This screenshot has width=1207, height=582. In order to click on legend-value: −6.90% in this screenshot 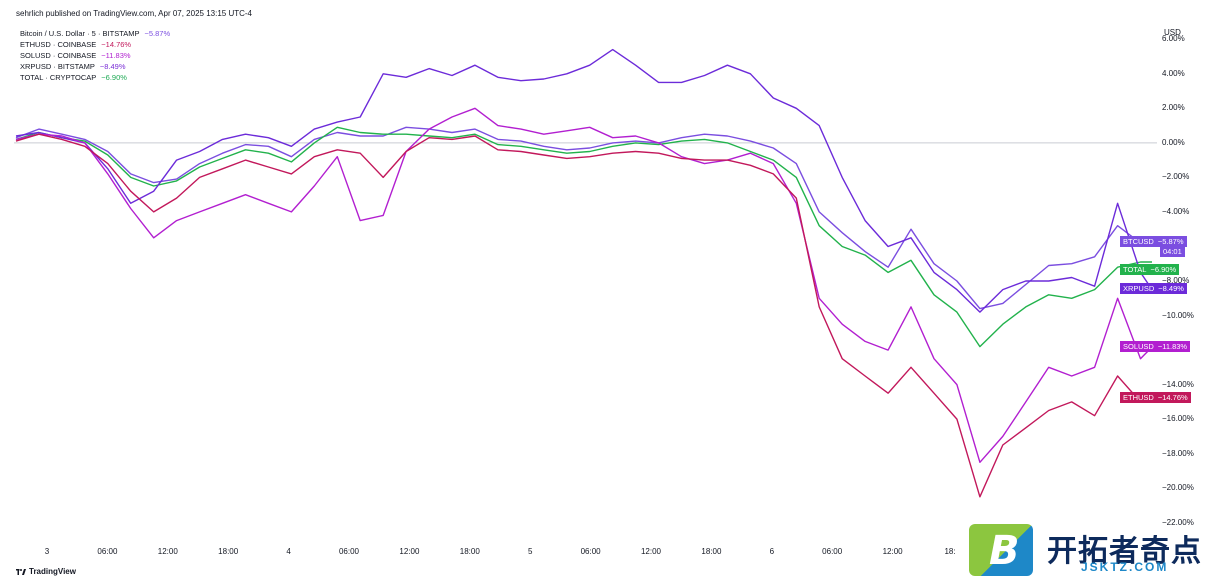, I will do `click(114, 77)`.